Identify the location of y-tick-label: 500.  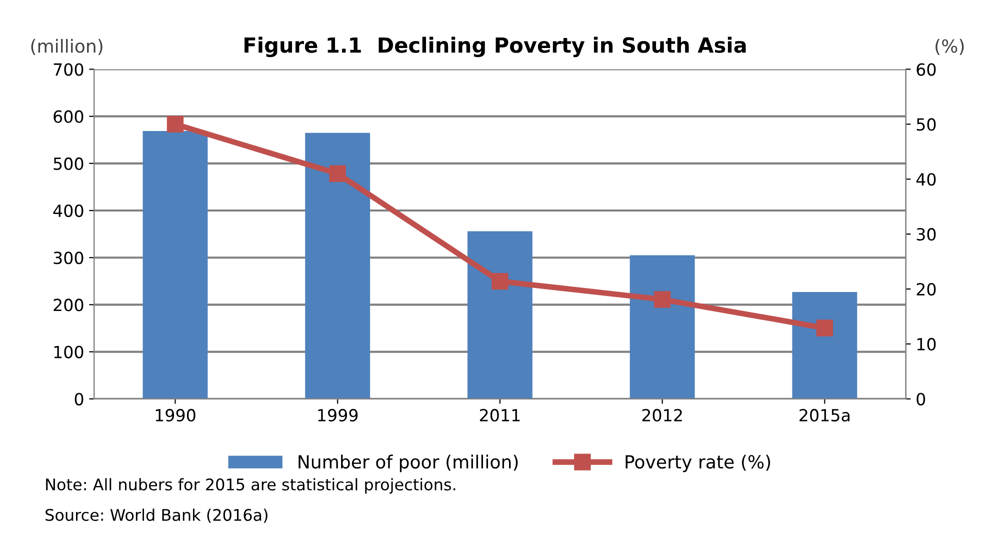
(69, 163).